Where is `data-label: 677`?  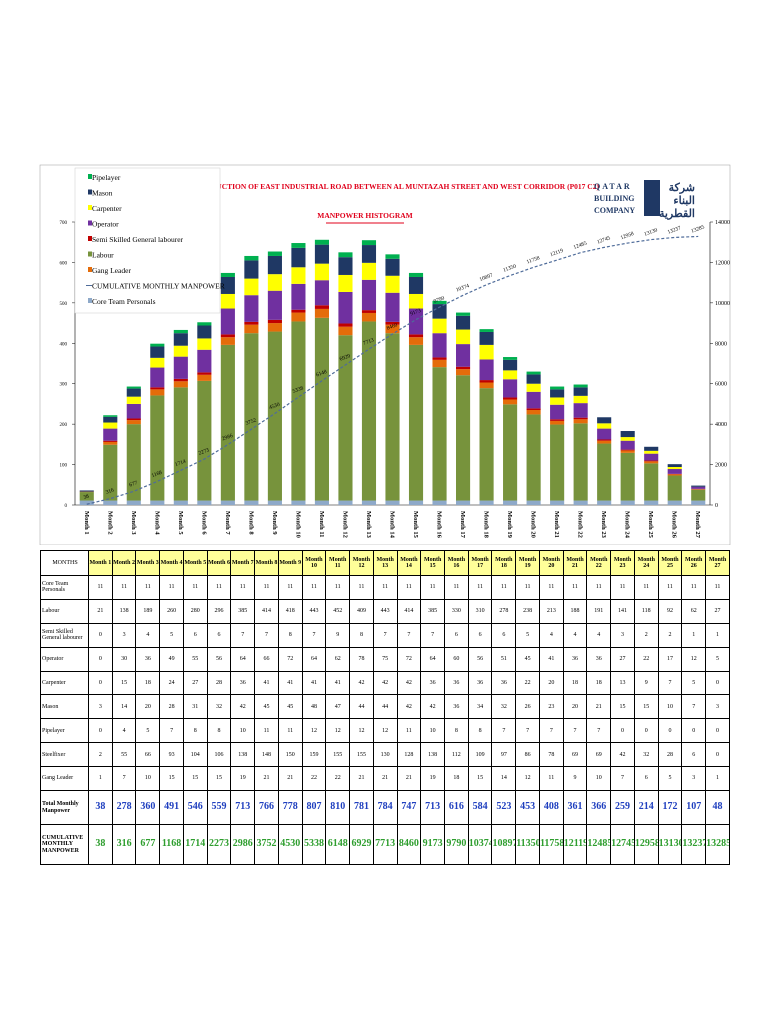 data-label: 677 is located at coordinates (134, 484).